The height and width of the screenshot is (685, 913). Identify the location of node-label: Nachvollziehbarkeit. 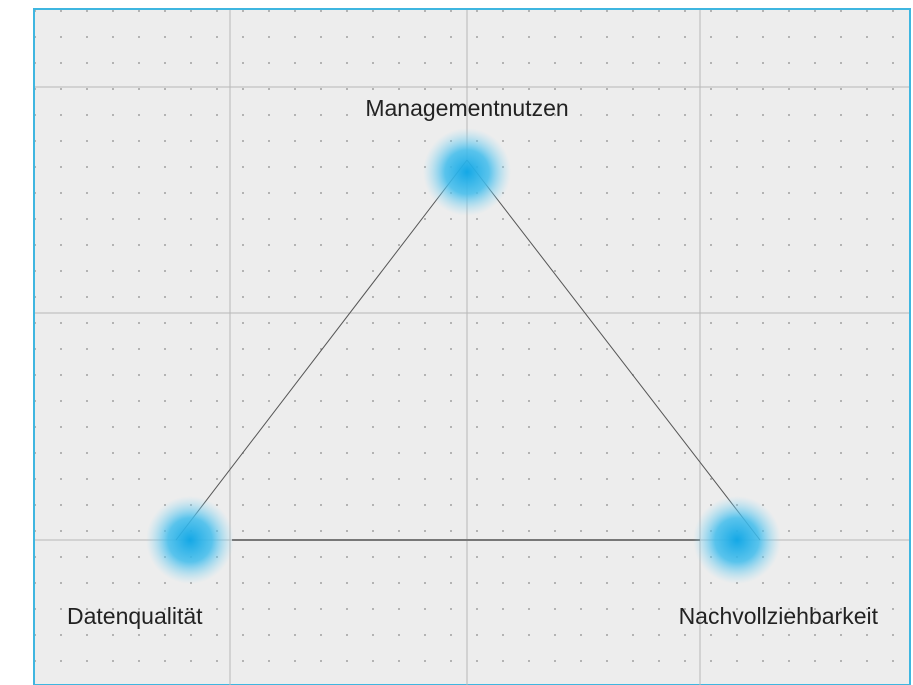
(779, 616).